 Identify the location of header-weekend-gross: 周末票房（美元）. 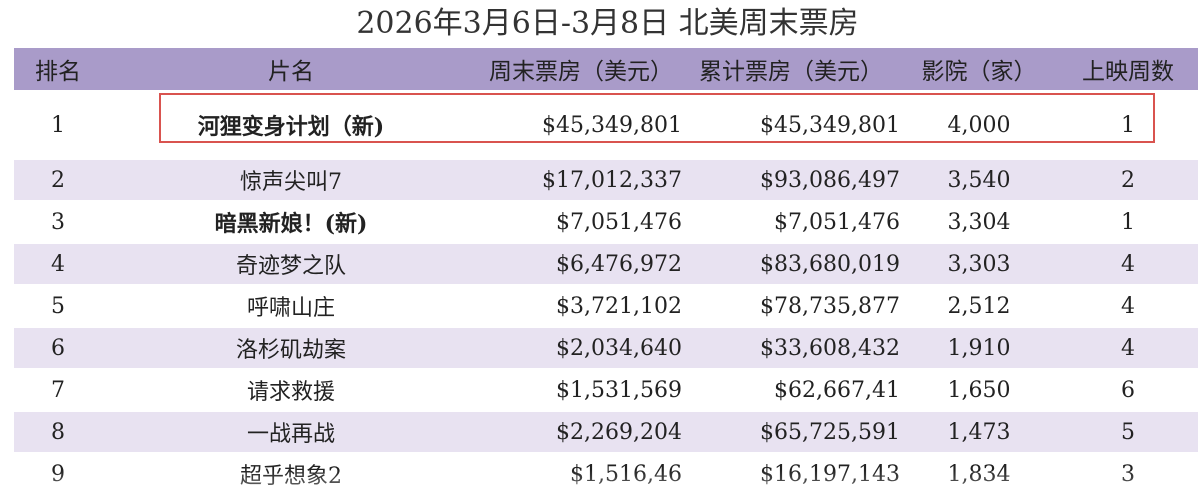
(581, 69).